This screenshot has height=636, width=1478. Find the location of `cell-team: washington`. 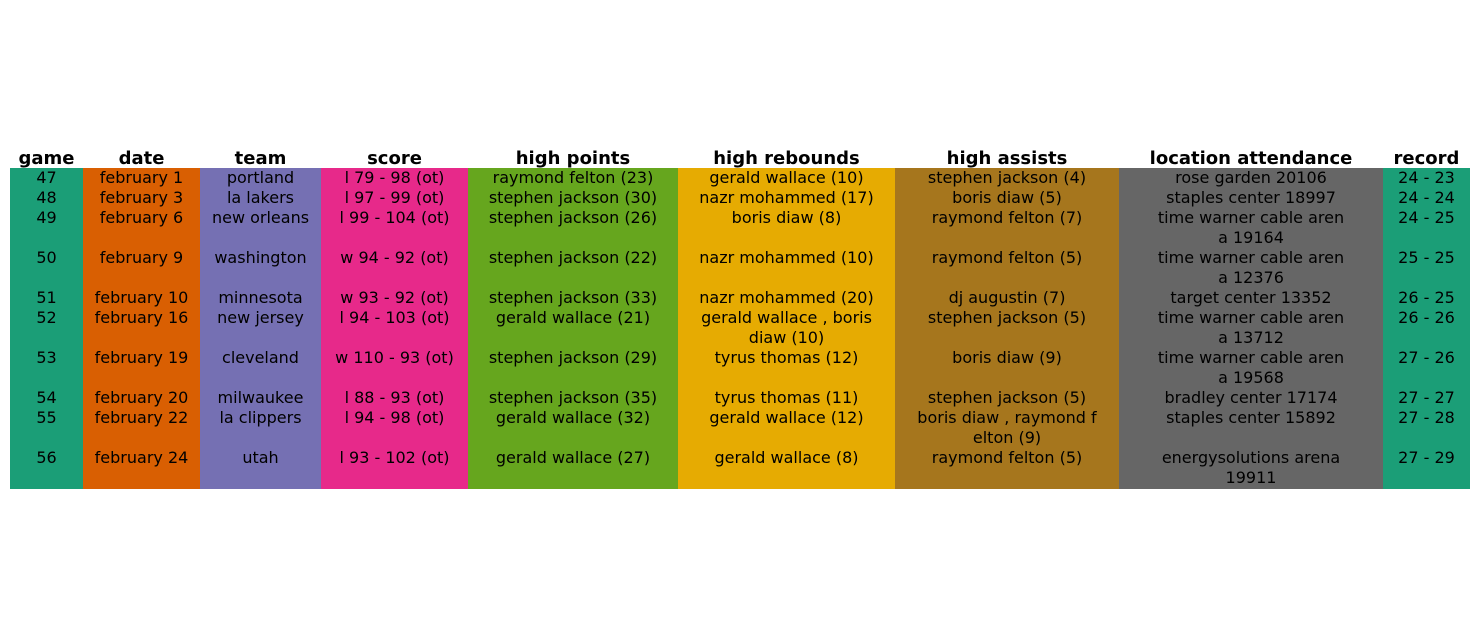

cell-team: washington is located at coordinates (260, 257).